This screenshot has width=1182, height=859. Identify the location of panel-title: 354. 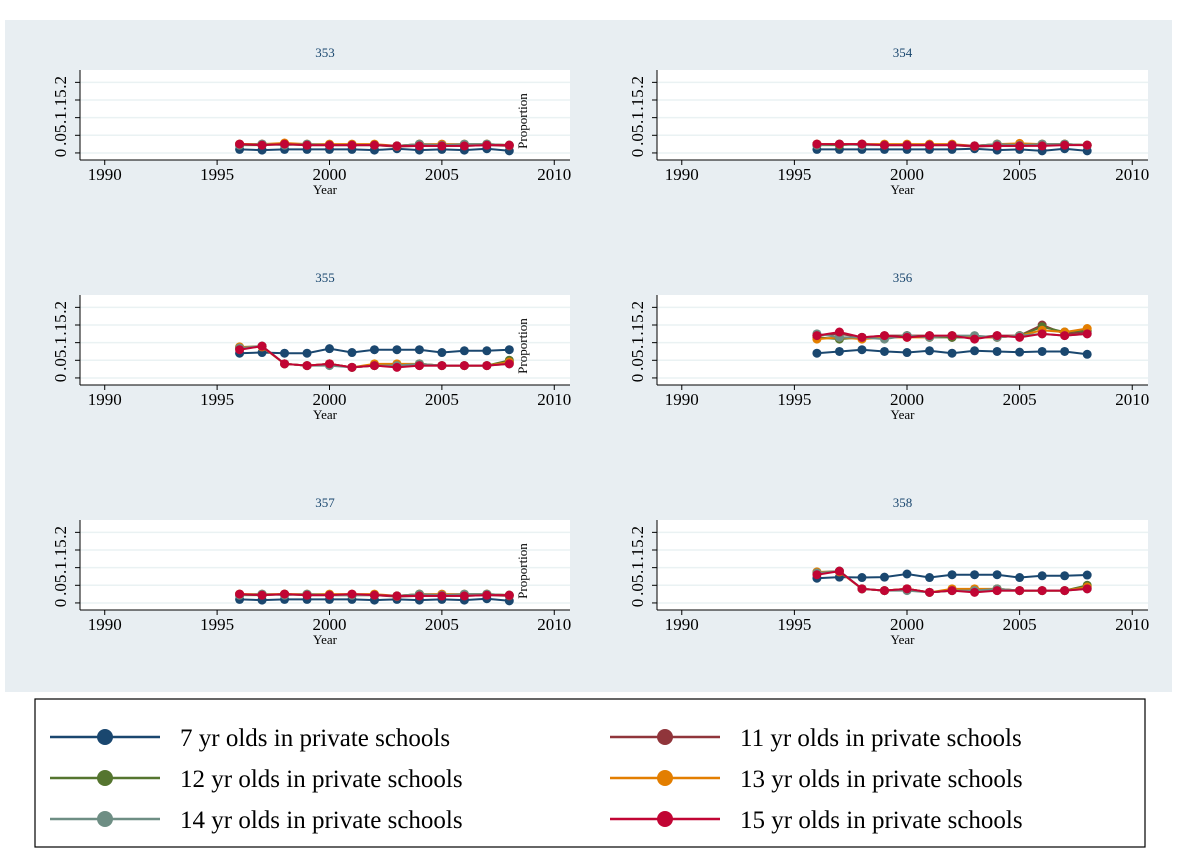
(903, 52).